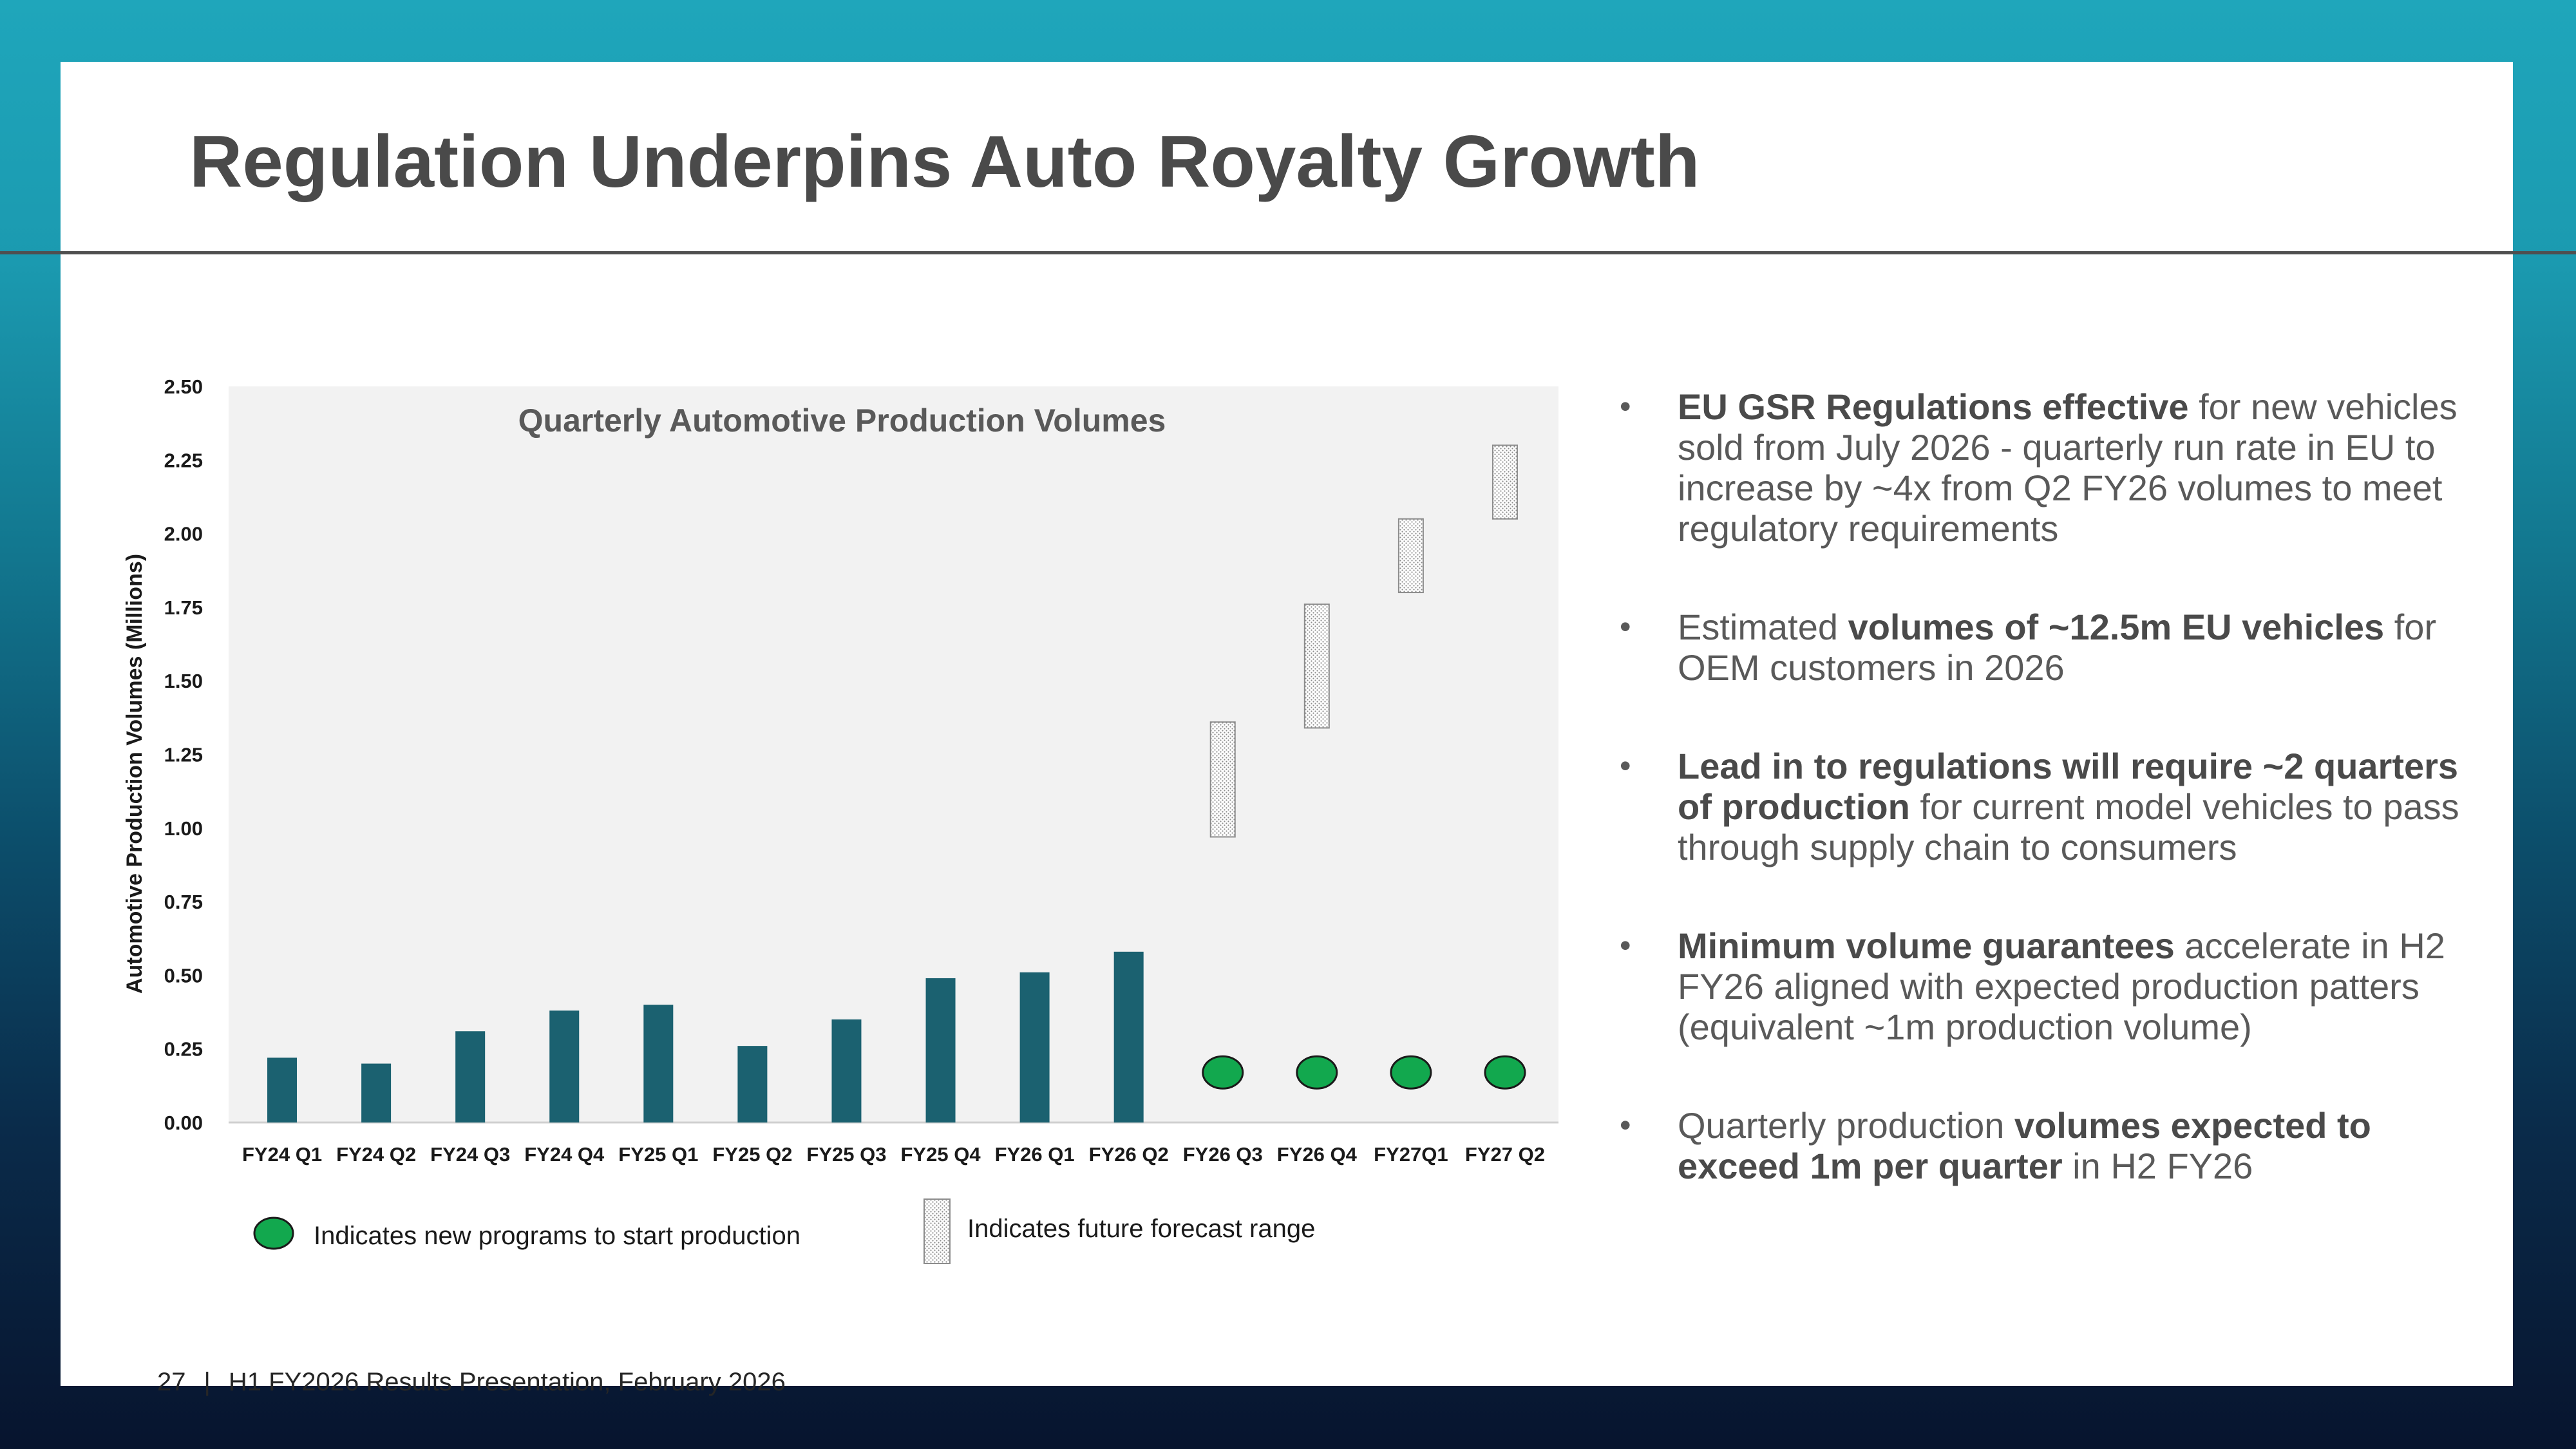  I want to click on y-axis-label: Automotive Production Volumes (Millions), so click(135, 774).